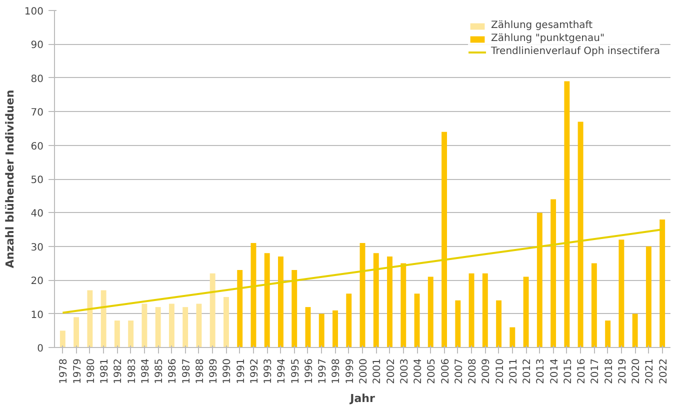 The height and width of the screenshot is (407, 676). What do you see at coordinates (541, 371) in the screenshot?
I see `x-tick-label: 2013` at bounding box center [541, 371].